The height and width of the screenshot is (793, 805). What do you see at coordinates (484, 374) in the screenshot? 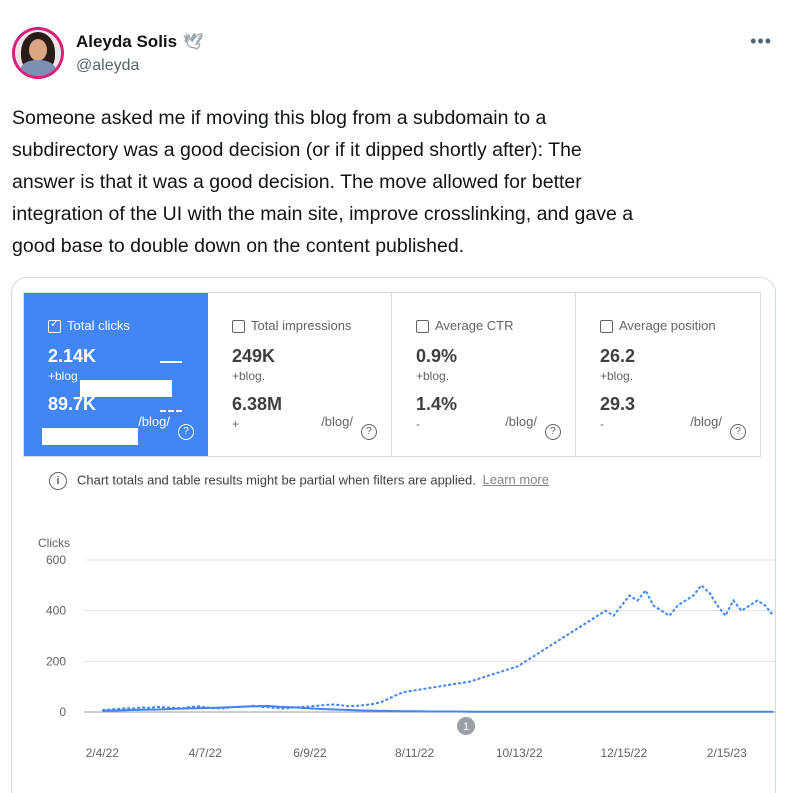
I see `metric-average-ctr: Average CTR 0.9% +blog. 1.4% - /blog/ ?` at bounding box center [484, 374].